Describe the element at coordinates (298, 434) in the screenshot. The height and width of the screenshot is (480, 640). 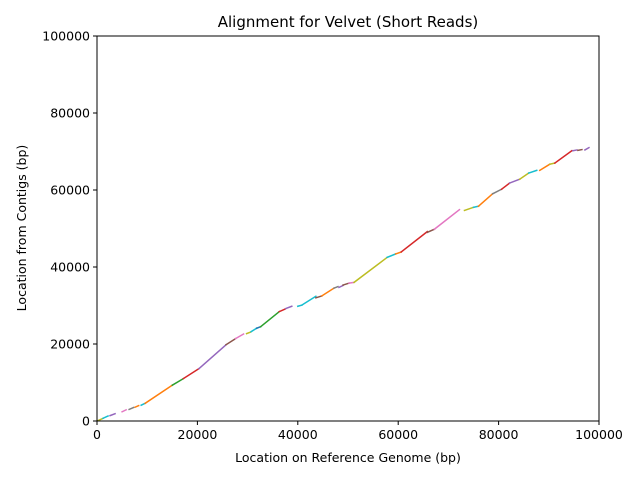
I see `x-tick-label: 40000` at that location.